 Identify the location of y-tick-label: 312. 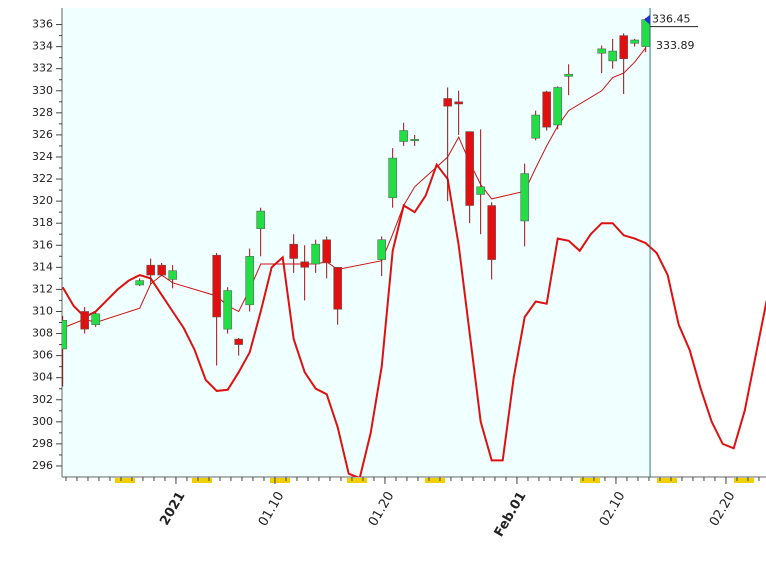
(42, 288).